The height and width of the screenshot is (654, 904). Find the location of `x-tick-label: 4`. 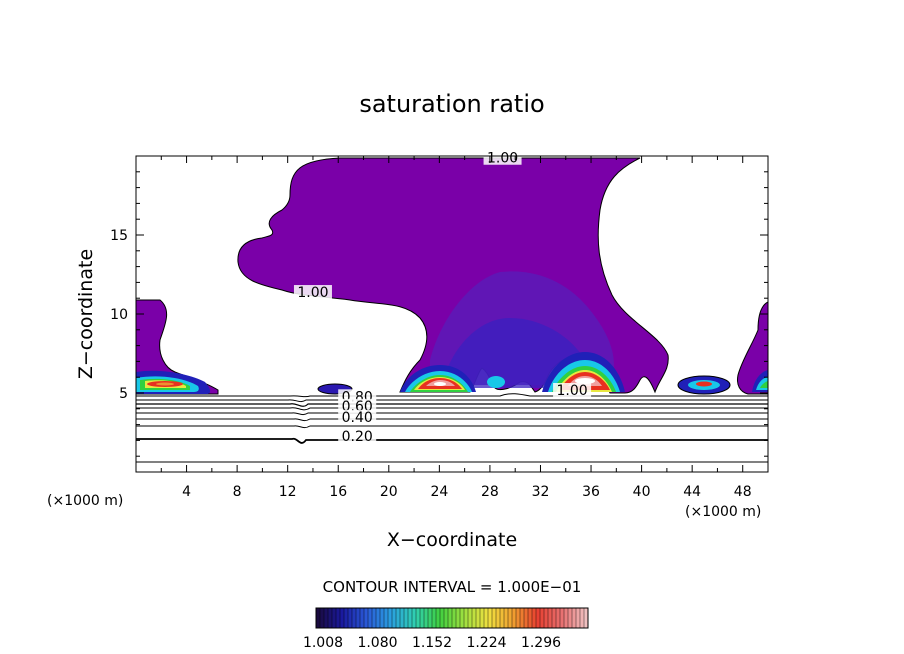

x-tick-label: 4 is located at coordinates (186, 492).